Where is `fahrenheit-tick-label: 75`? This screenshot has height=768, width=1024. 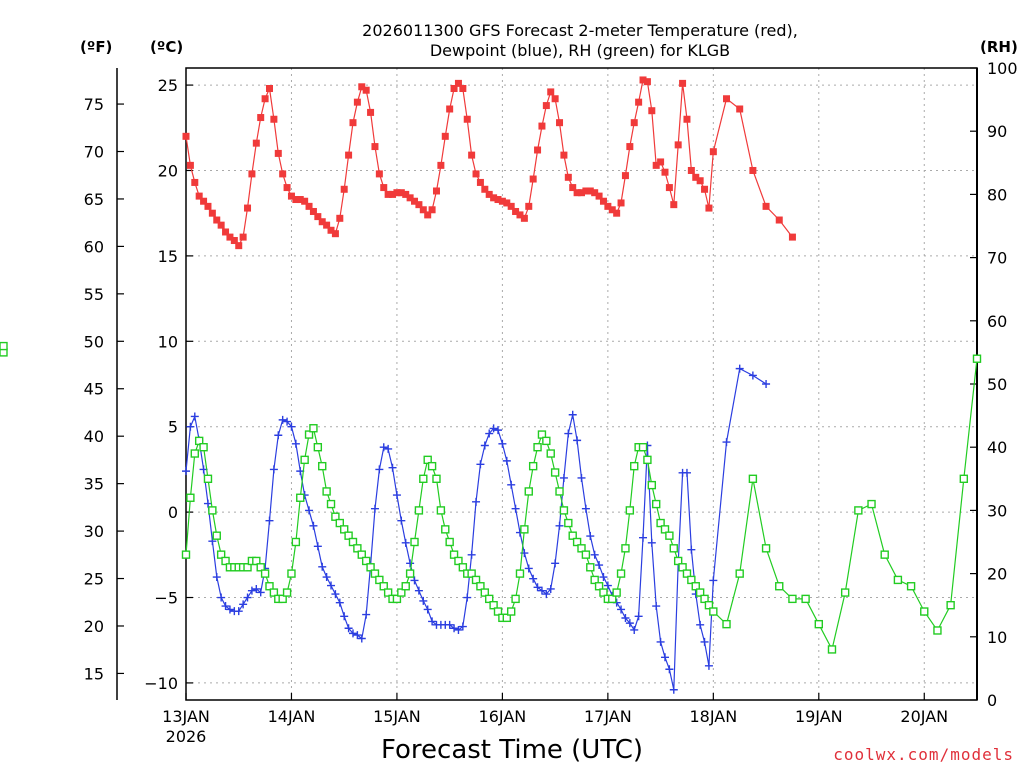 fahrenheit-tick-label: 75 is located at coordinates (94, 104).